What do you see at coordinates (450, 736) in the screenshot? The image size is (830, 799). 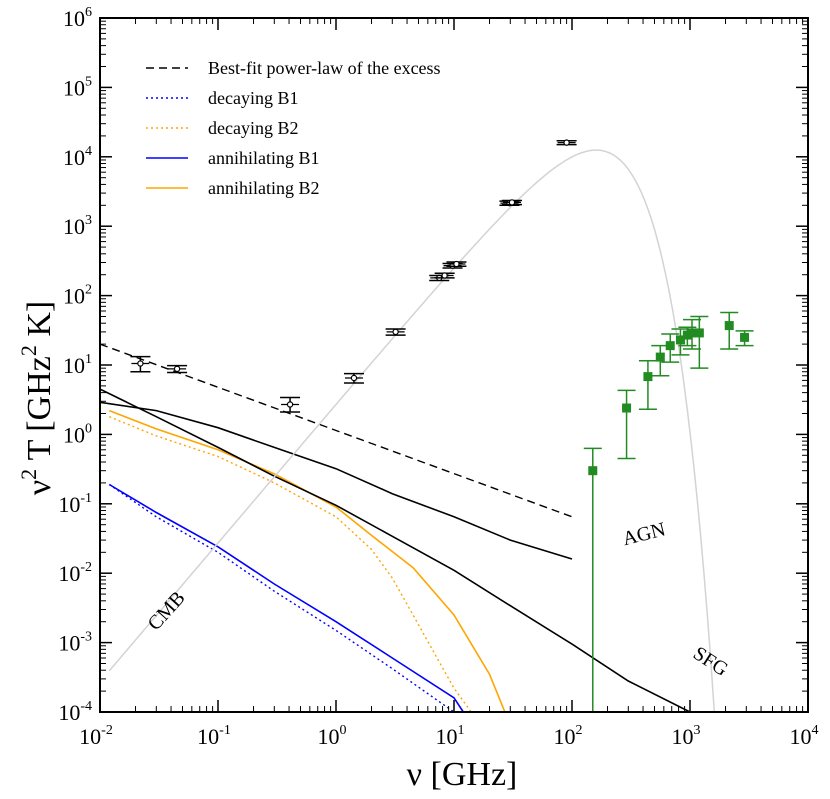 I see `x-tick-label: 10¹` at bounding box center [450, 736].